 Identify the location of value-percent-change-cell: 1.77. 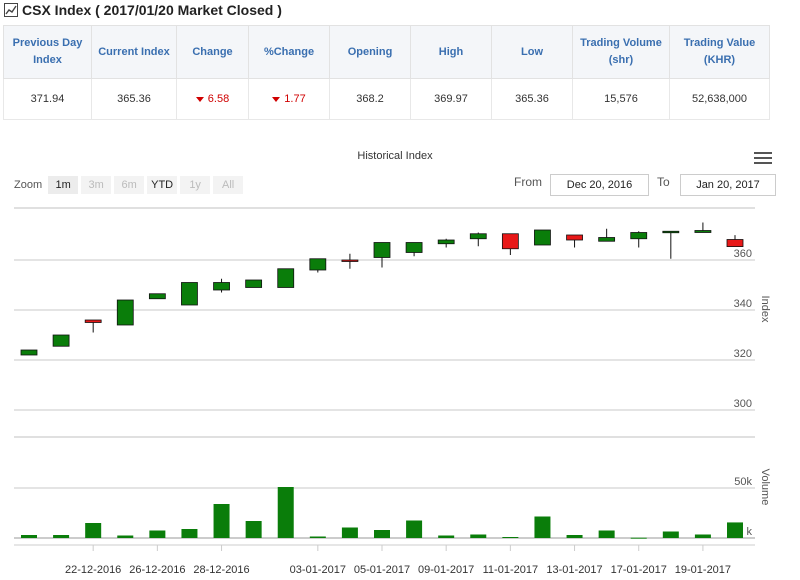
(289, 99).